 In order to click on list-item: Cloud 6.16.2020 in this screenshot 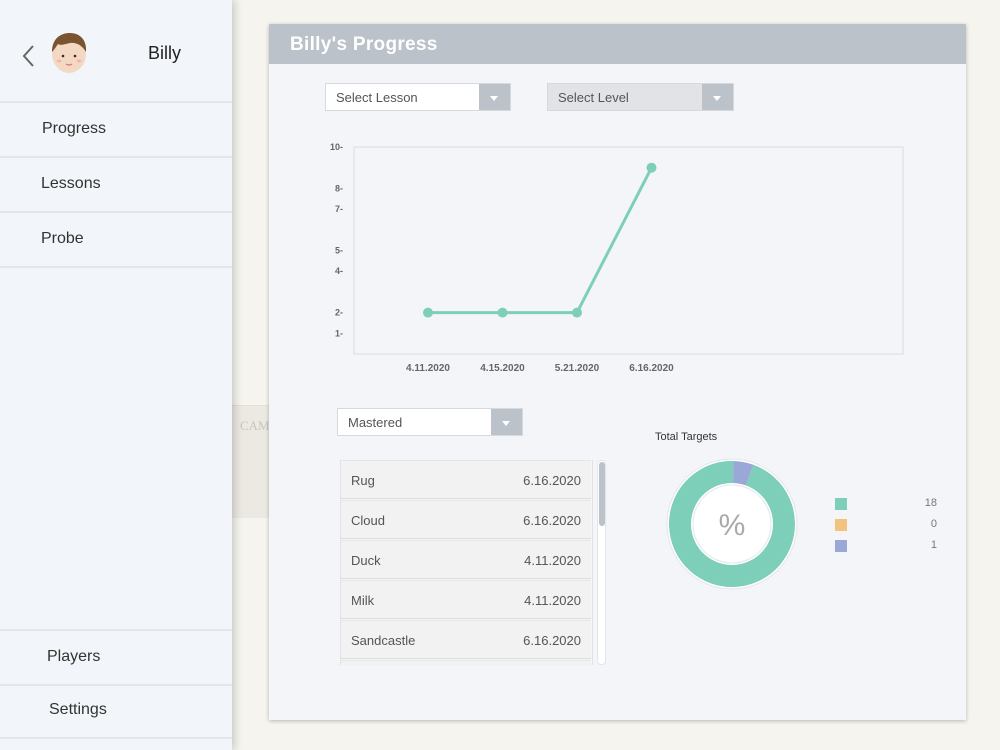, I will do `click(466, 519)`.